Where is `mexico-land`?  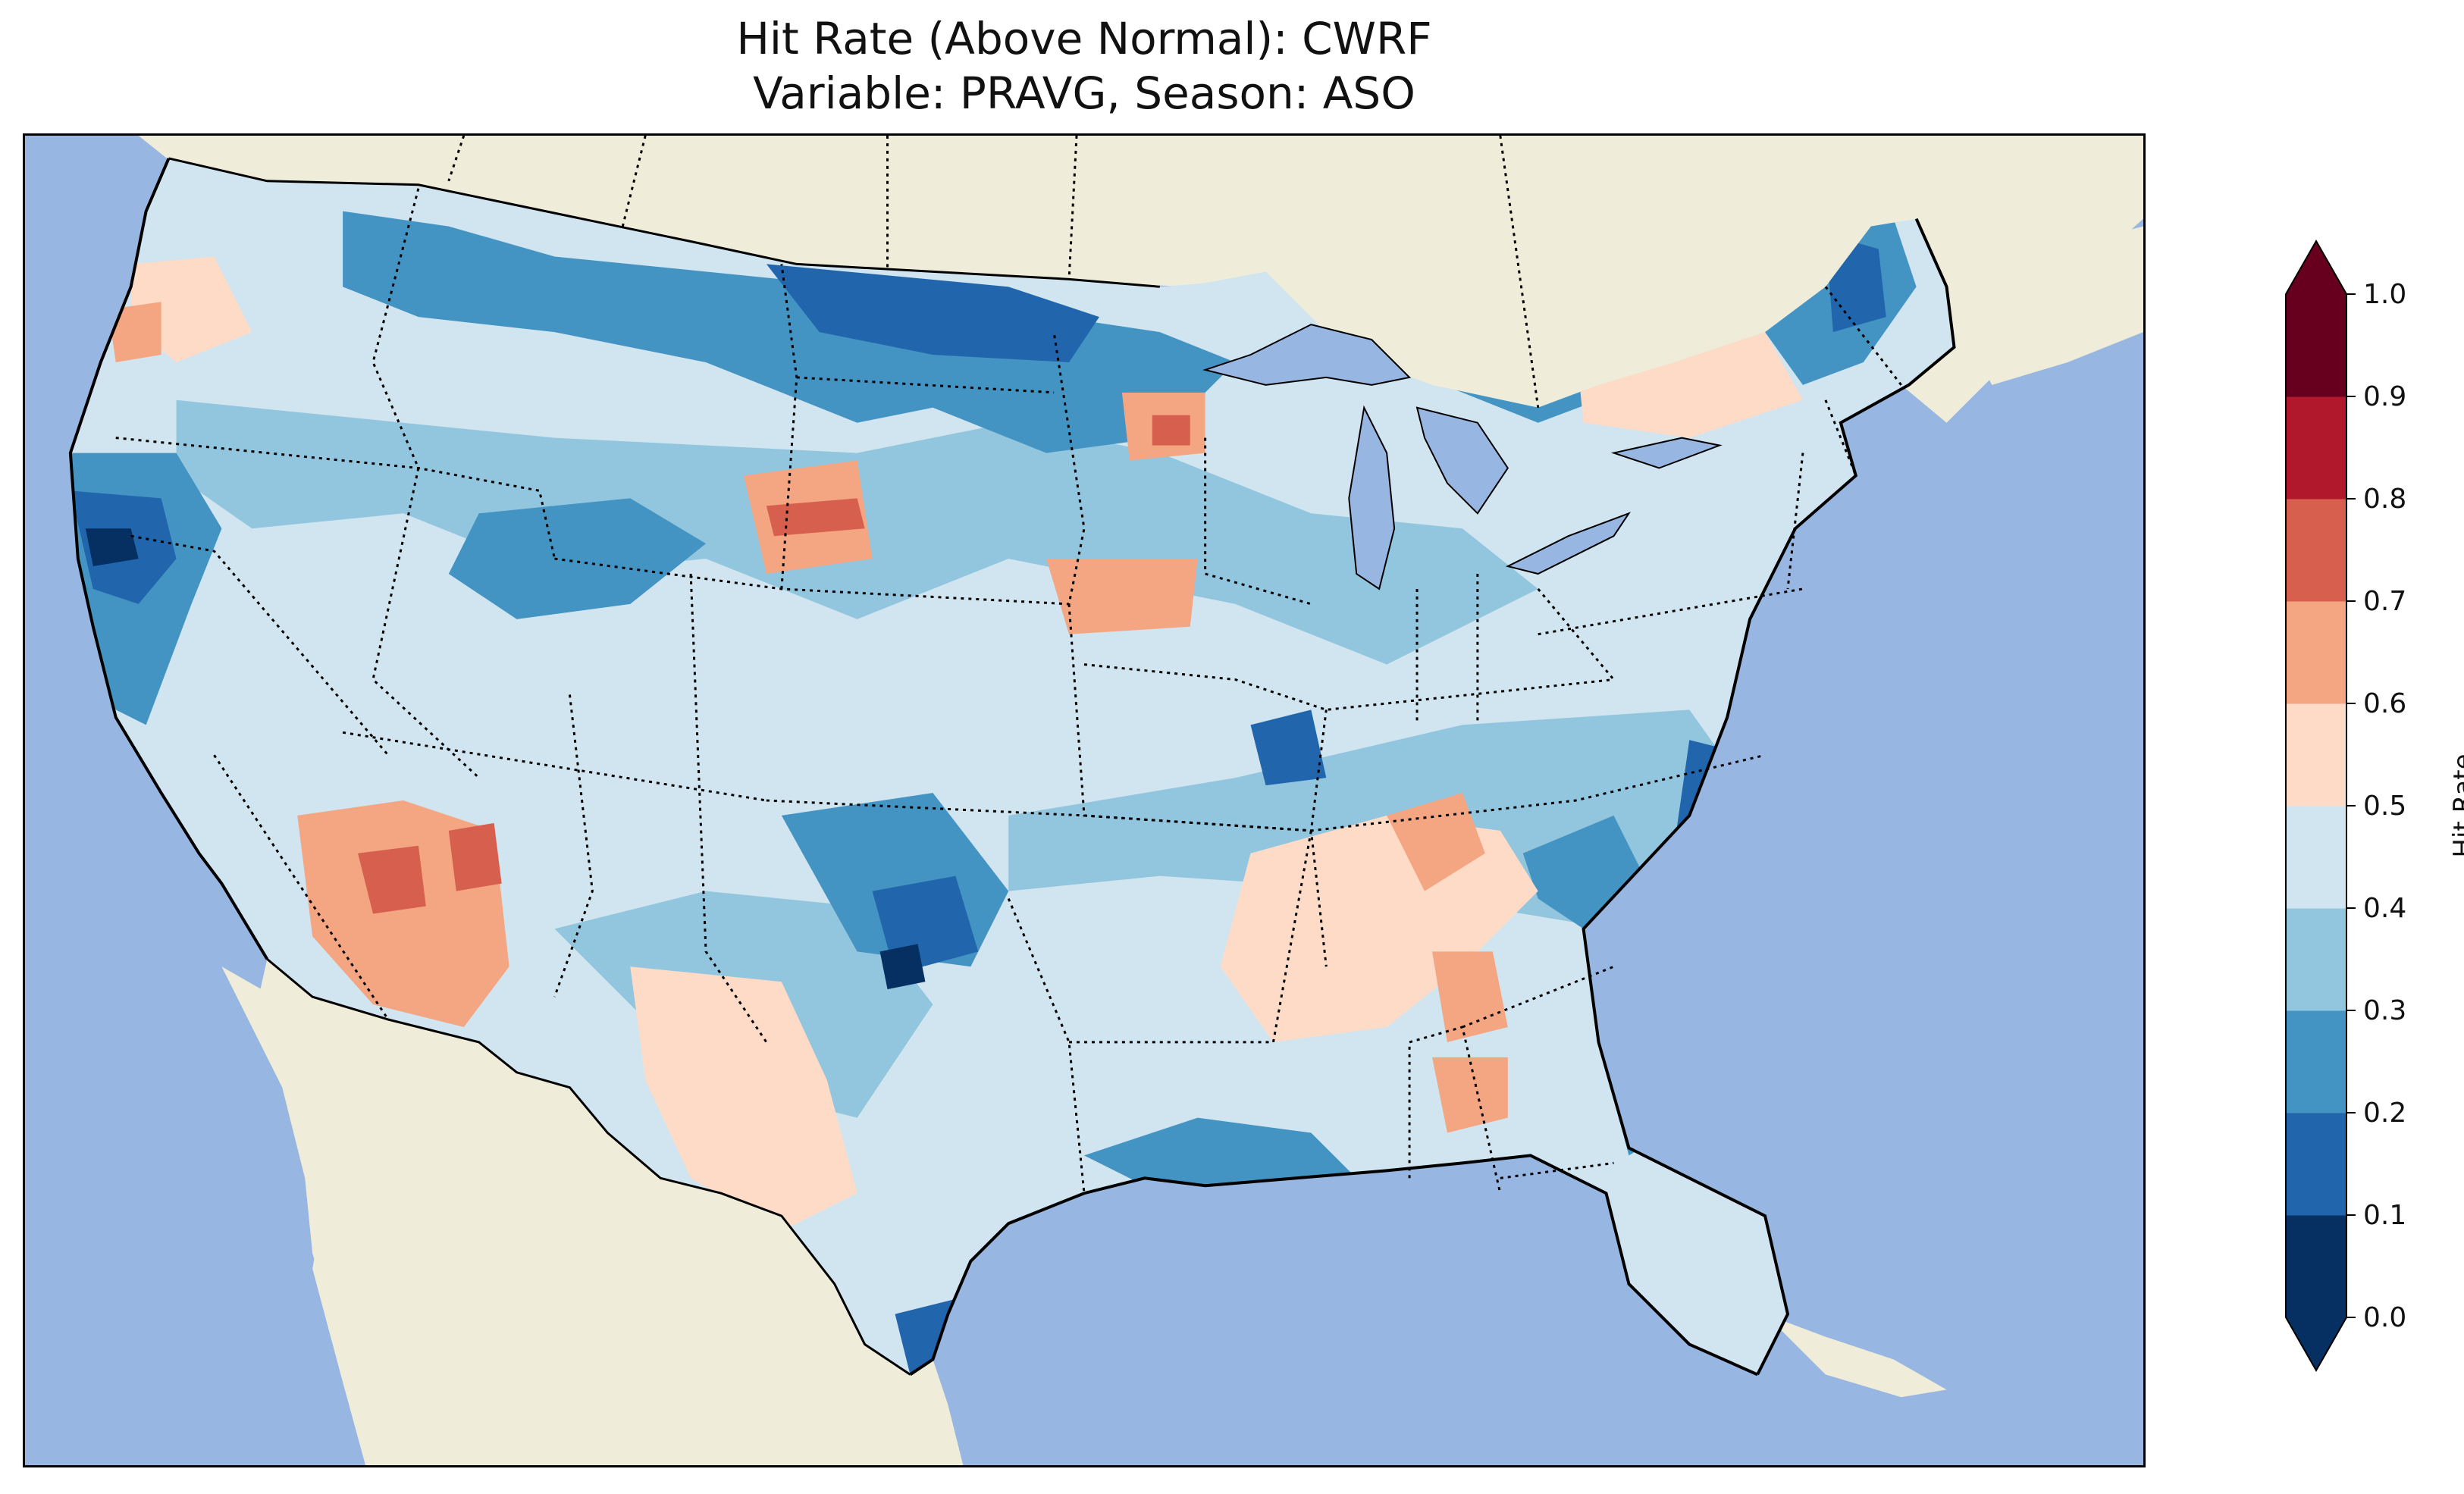 mexico-land is located at coordinates (608, 1212).